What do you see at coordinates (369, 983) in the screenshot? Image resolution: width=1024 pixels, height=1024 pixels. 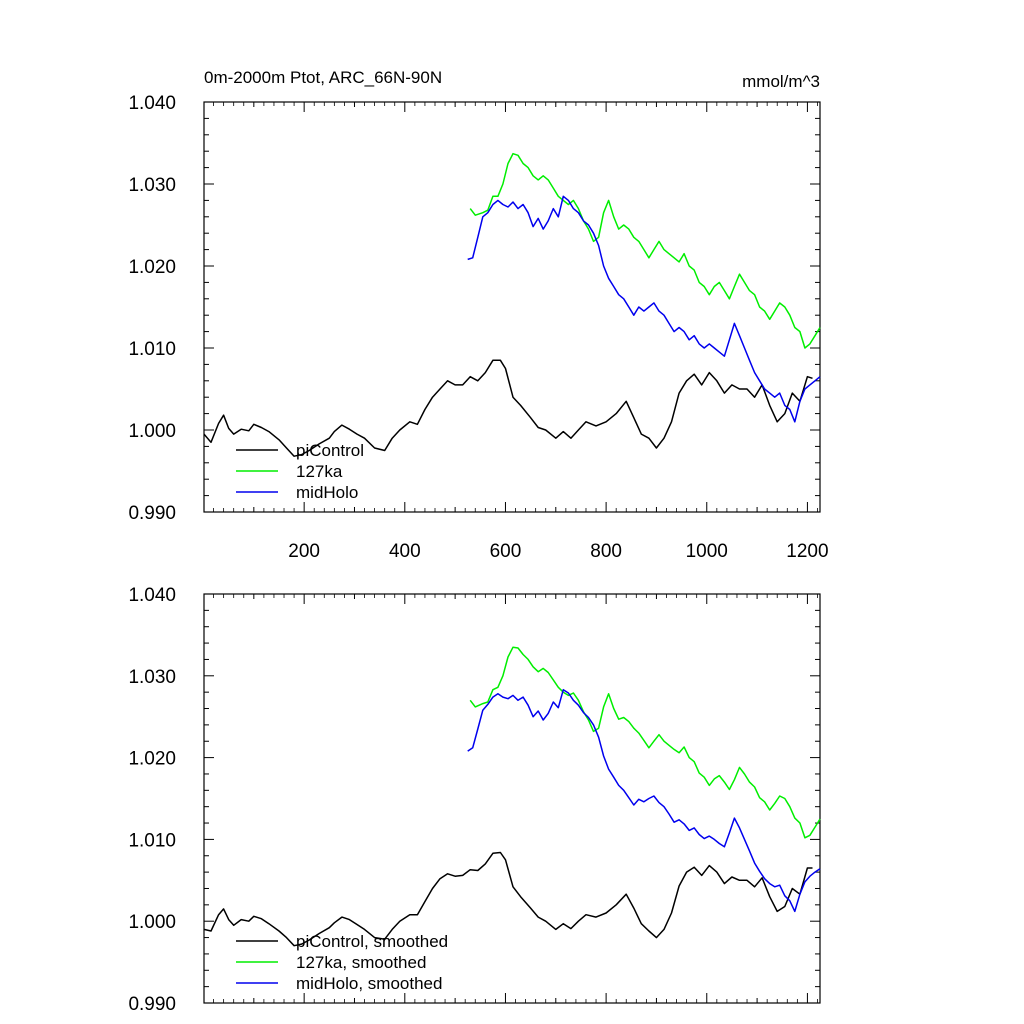 I see `legend-label: midHolo, smoothed` at bounding box center [369, 983].